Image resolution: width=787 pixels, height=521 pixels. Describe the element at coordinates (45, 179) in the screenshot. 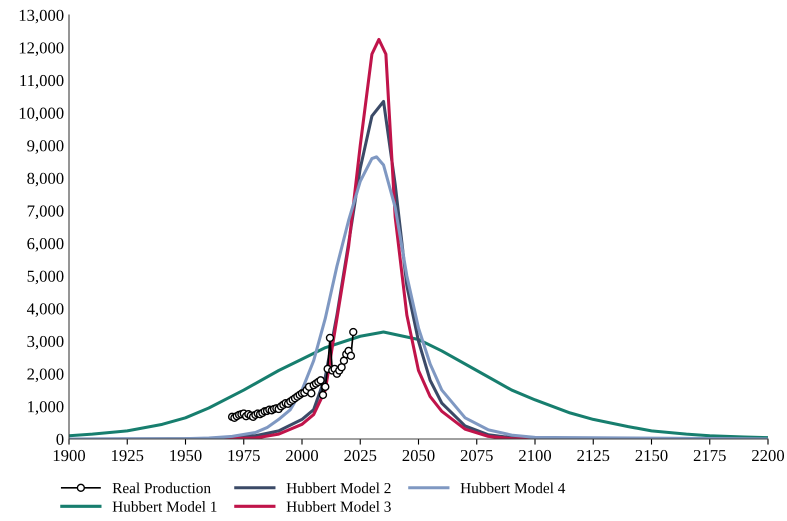

I see `y-tick-label: 8,000` at that location.